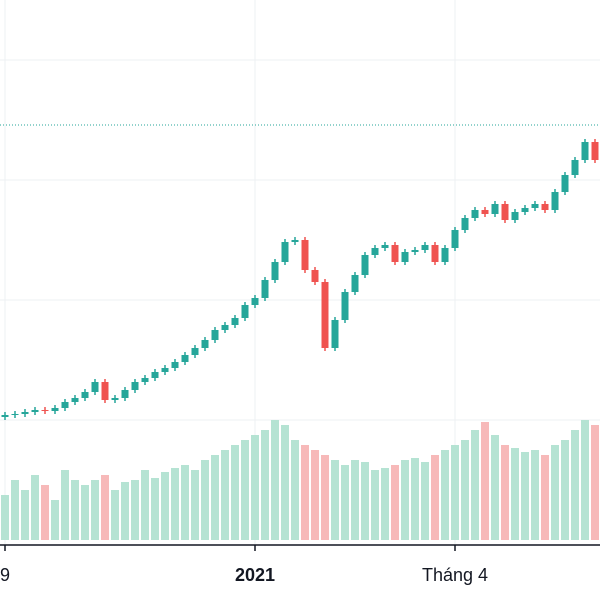 The height and width of the screenshot is (600, 600). I want to click on x-tick-label: 9, so click(5, 575).